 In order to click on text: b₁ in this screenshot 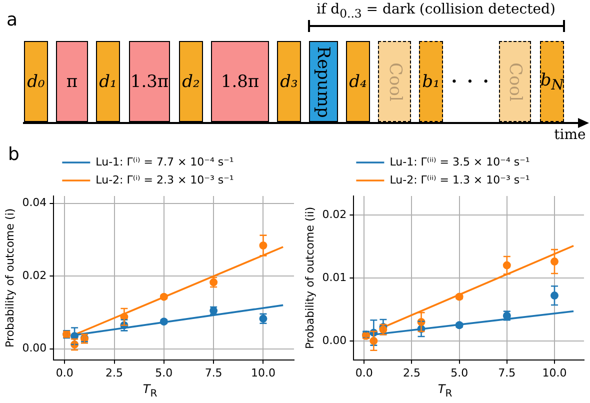, I will do `click(431, 82)`.